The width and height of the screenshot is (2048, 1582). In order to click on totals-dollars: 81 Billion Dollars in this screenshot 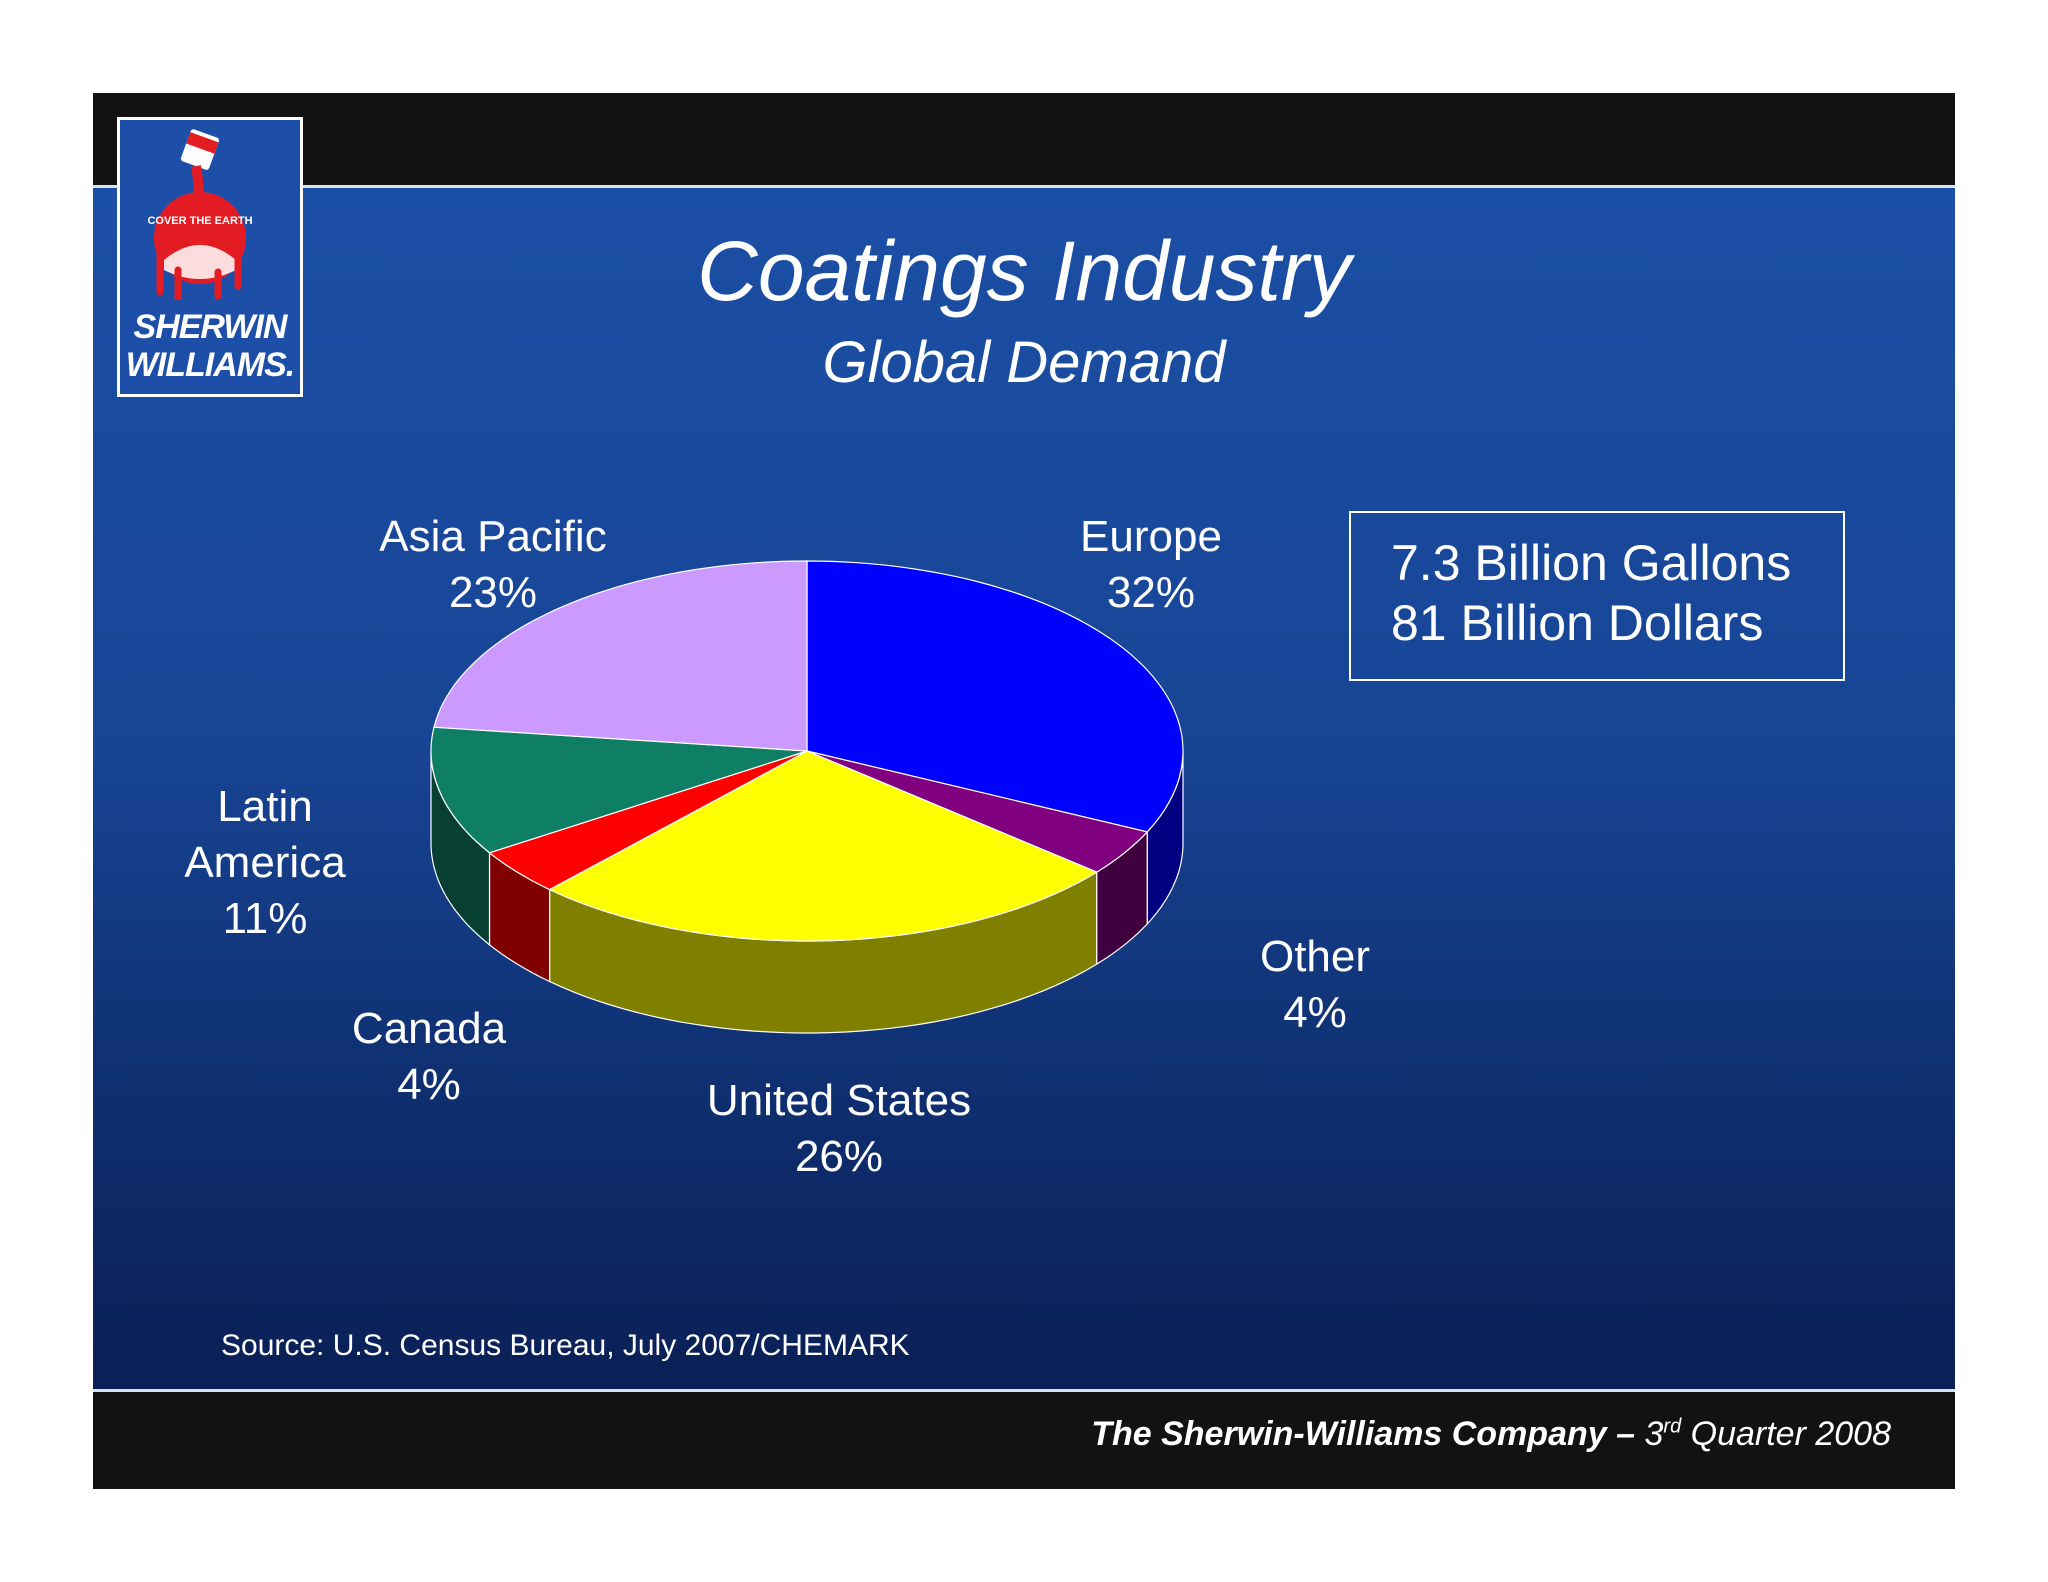, I will do `click(1577, 623)`.